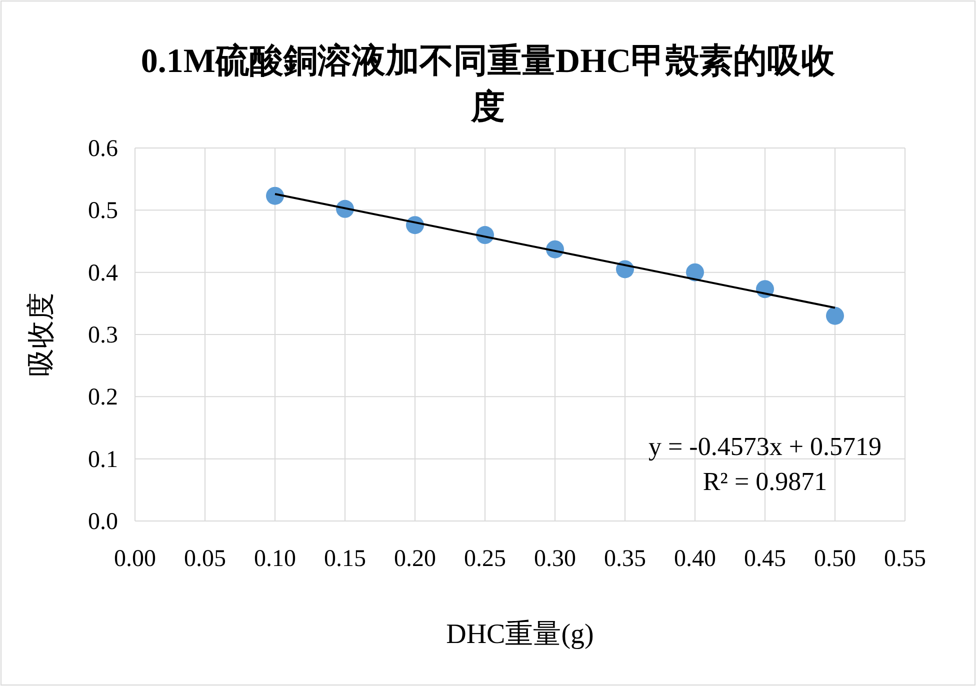  I want to click on y-tick-label: 0.3, so click(103, 335).